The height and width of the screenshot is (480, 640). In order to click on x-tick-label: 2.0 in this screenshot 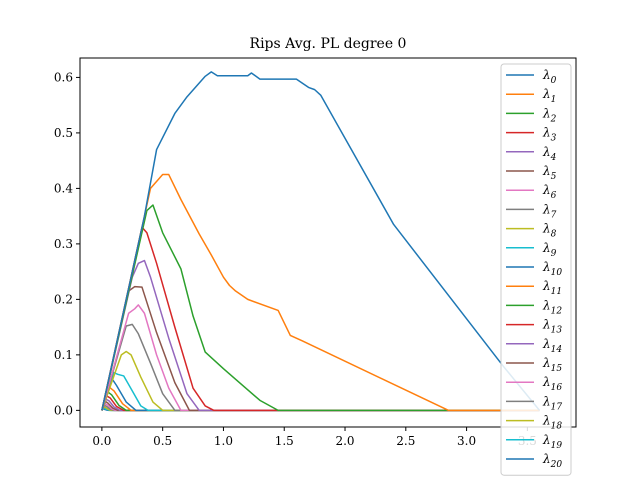, I will do `click(344, 441)`.